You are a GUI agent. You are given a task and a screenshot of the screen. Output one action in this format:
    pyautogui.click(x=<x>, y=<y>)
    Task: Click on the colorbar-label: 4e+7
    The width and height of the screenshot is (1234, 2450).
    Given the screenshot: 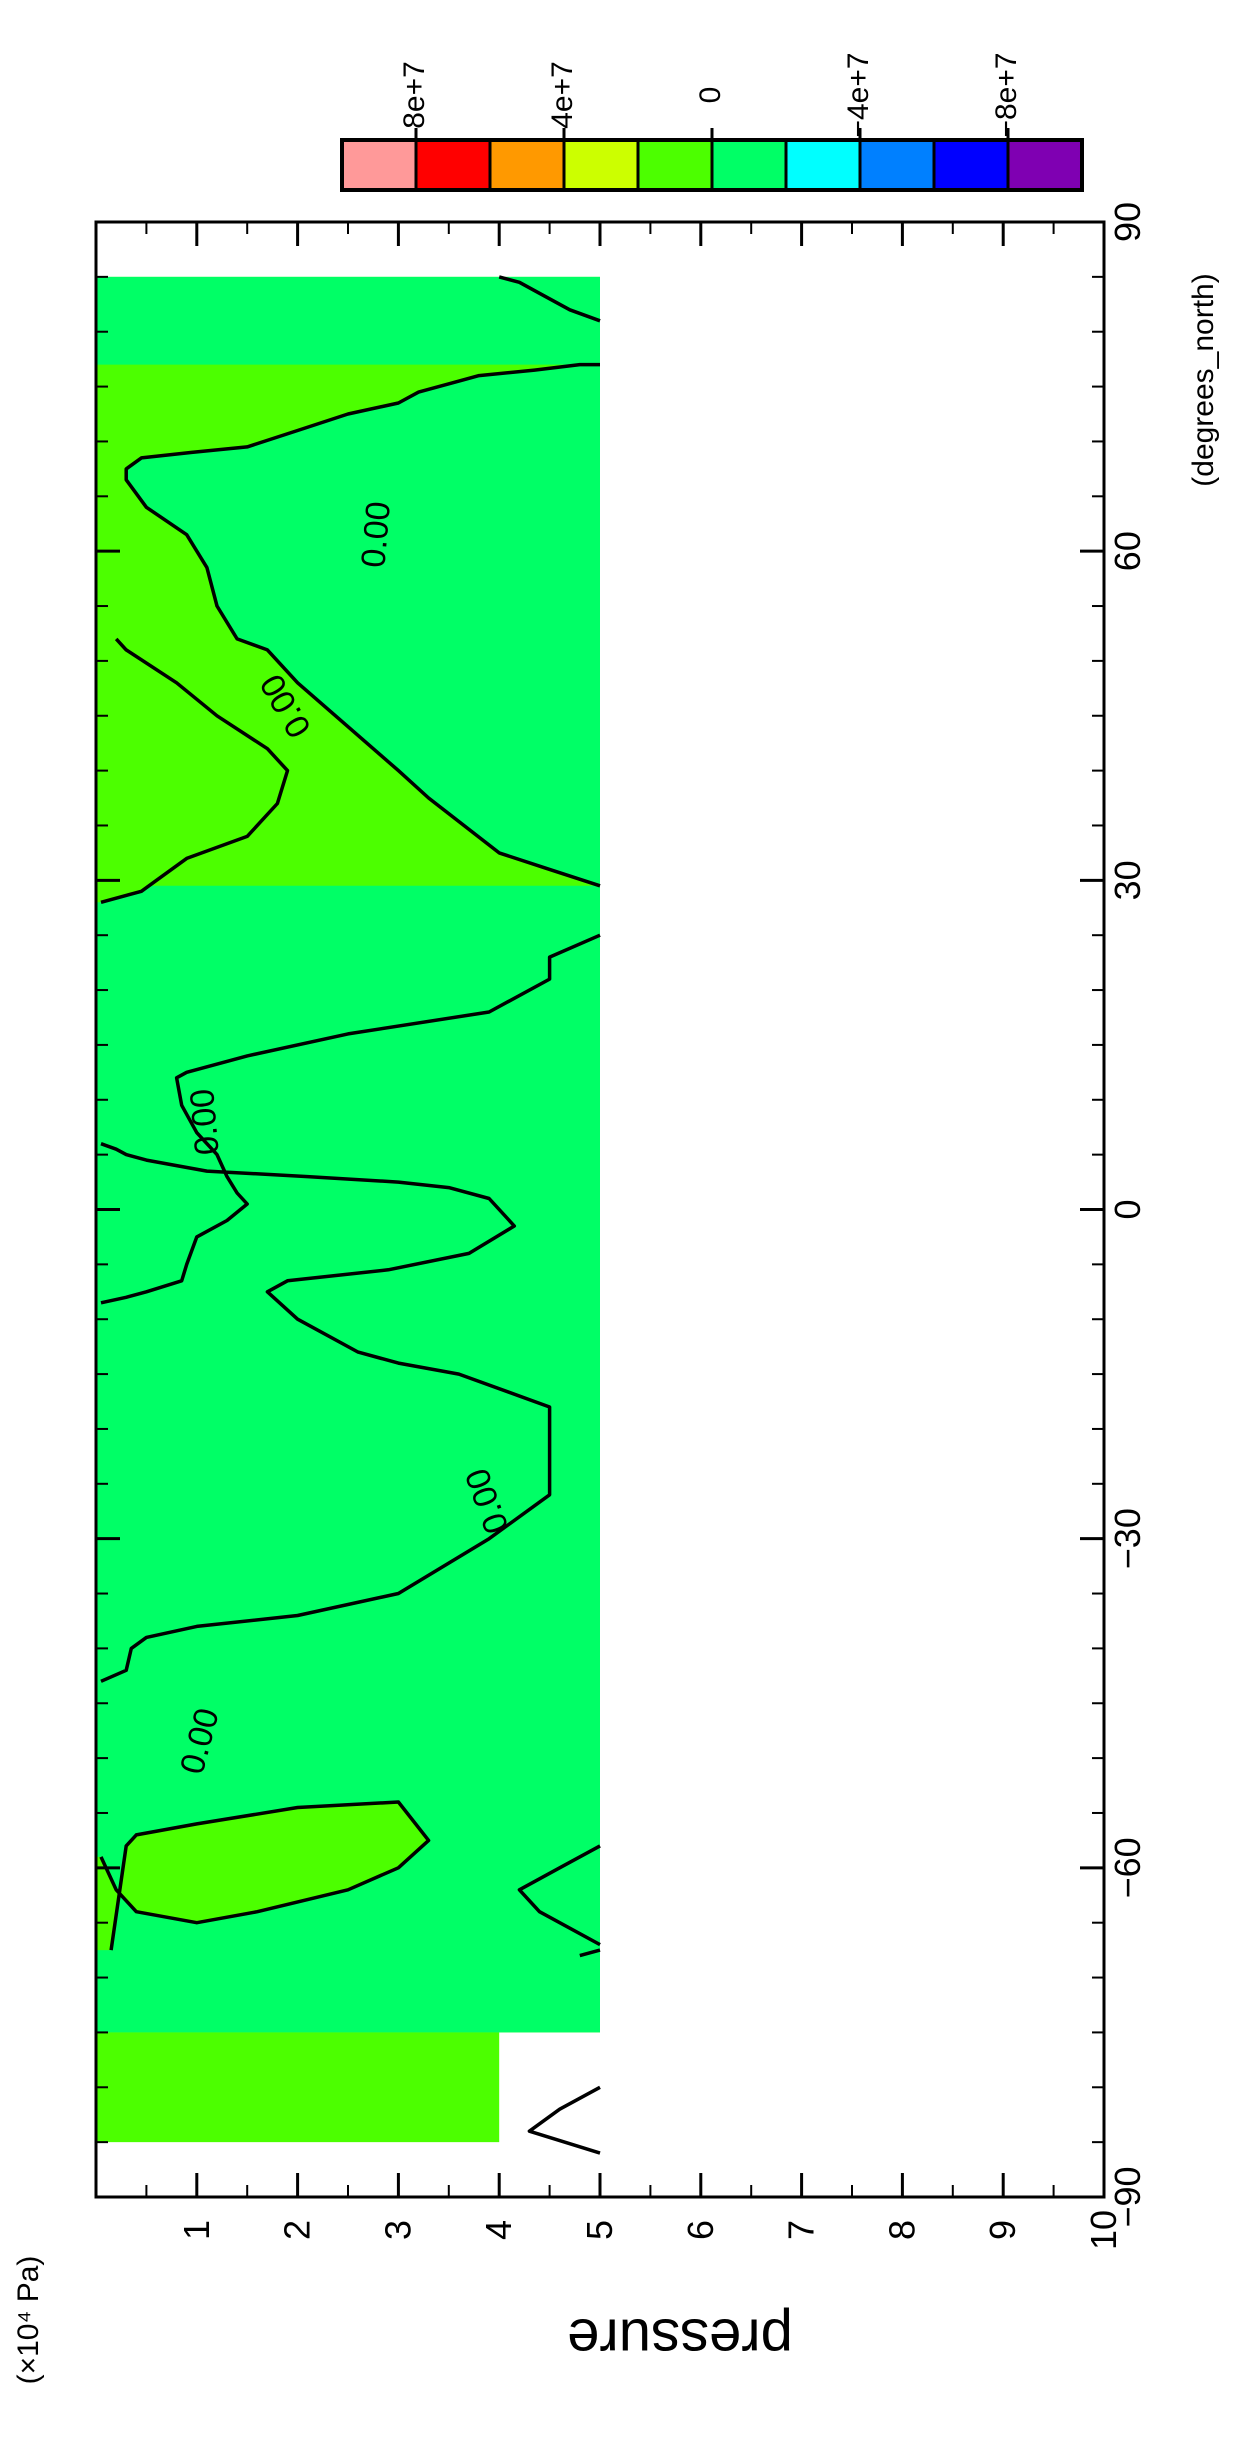 What is the action you would take?
    pyautogui.click(x=562, y=95)
    